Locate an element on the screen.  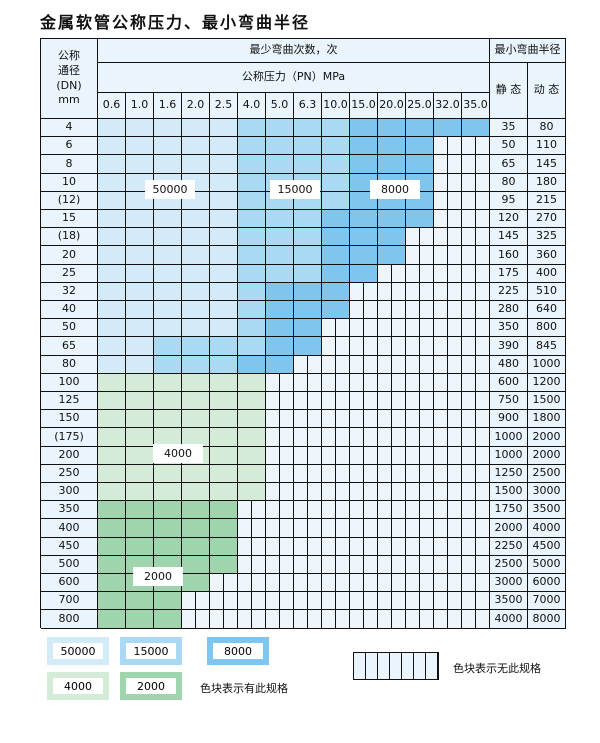
static-radius-cell: 50 is located at coordinates (509, 146).